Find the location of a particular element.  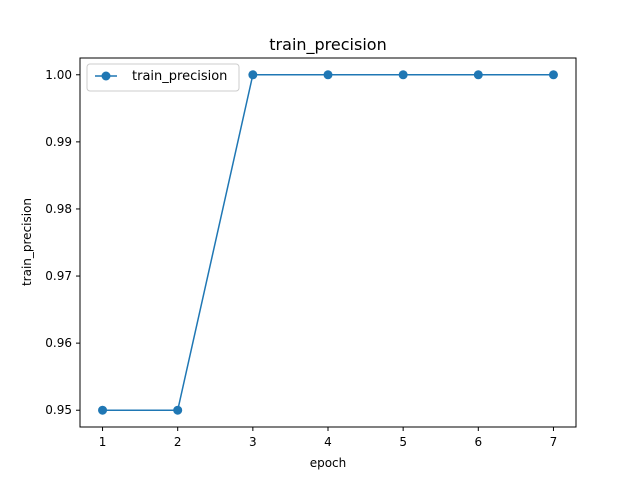

y-tick-label: 0.99 is located at coordinates (58, 142).